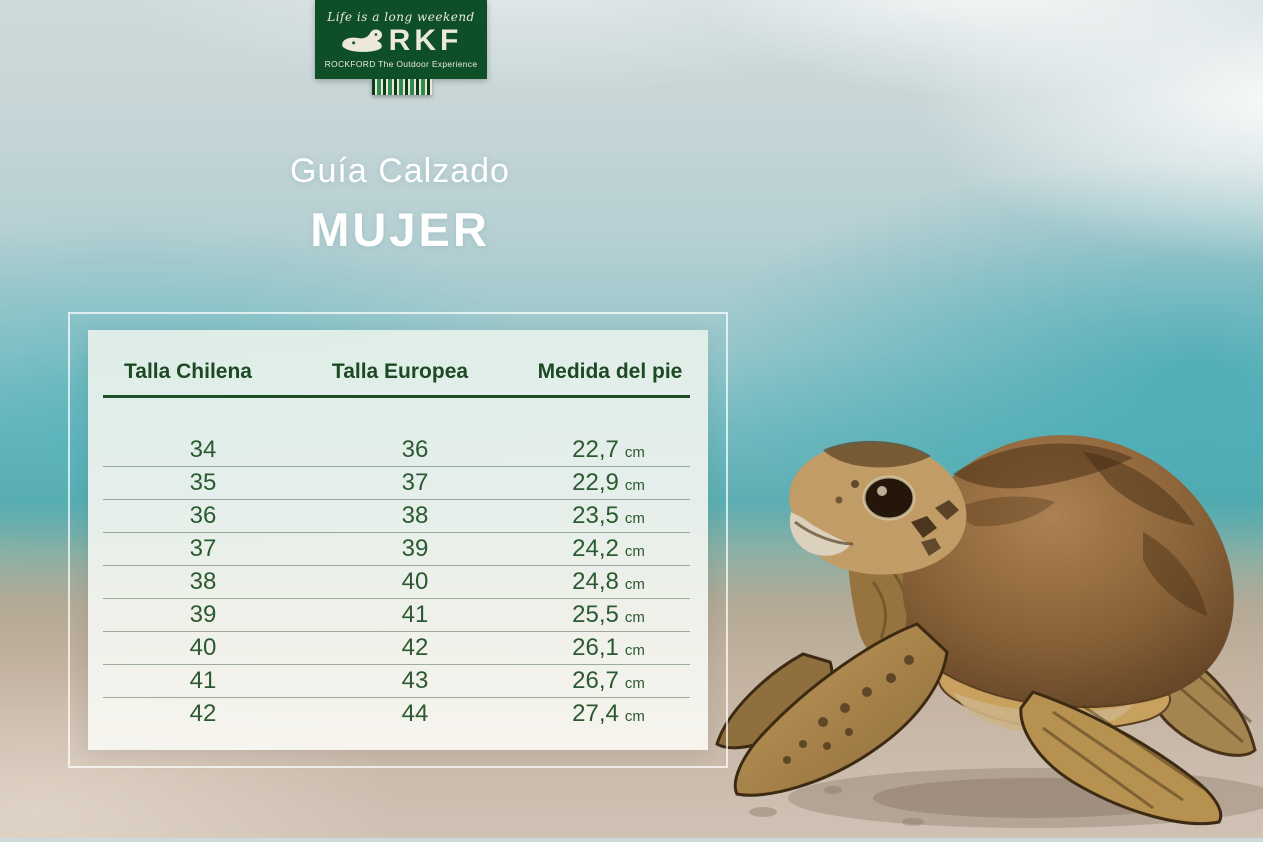 This screenshot has width=1263, height=842. What do you see at coordinates (396, 516) in the screenshot?
I see `table-row: 36 38 23,5 cm` at bounding box center [396, 516].